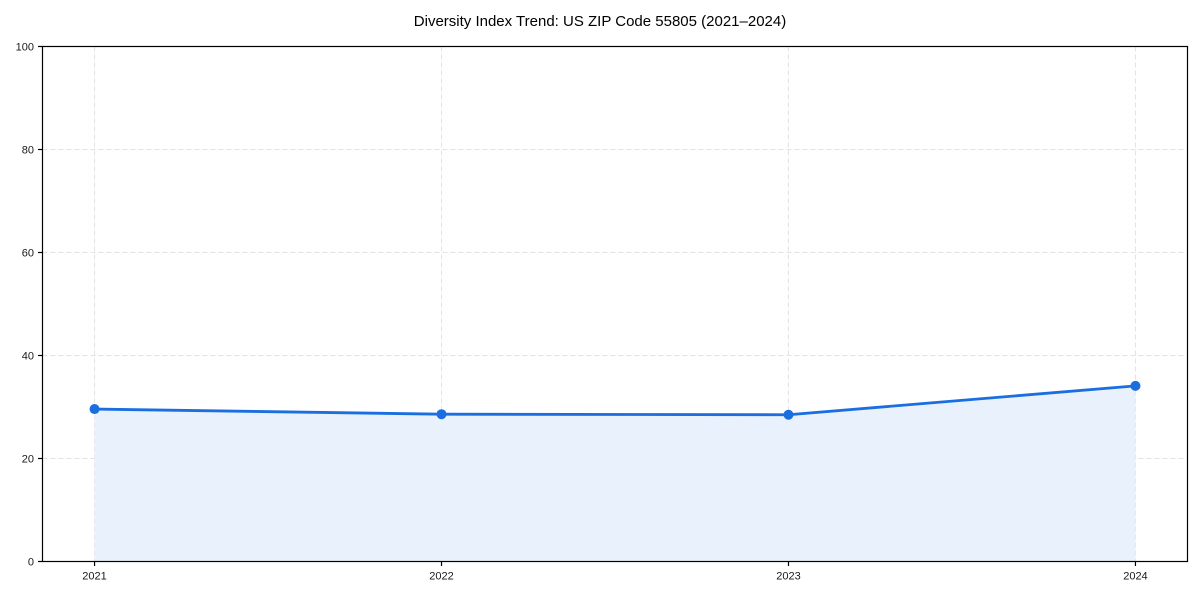 The image size is (1200, 600). I want to click on x-tick-label-2024: 2024, so click(1135, 577).